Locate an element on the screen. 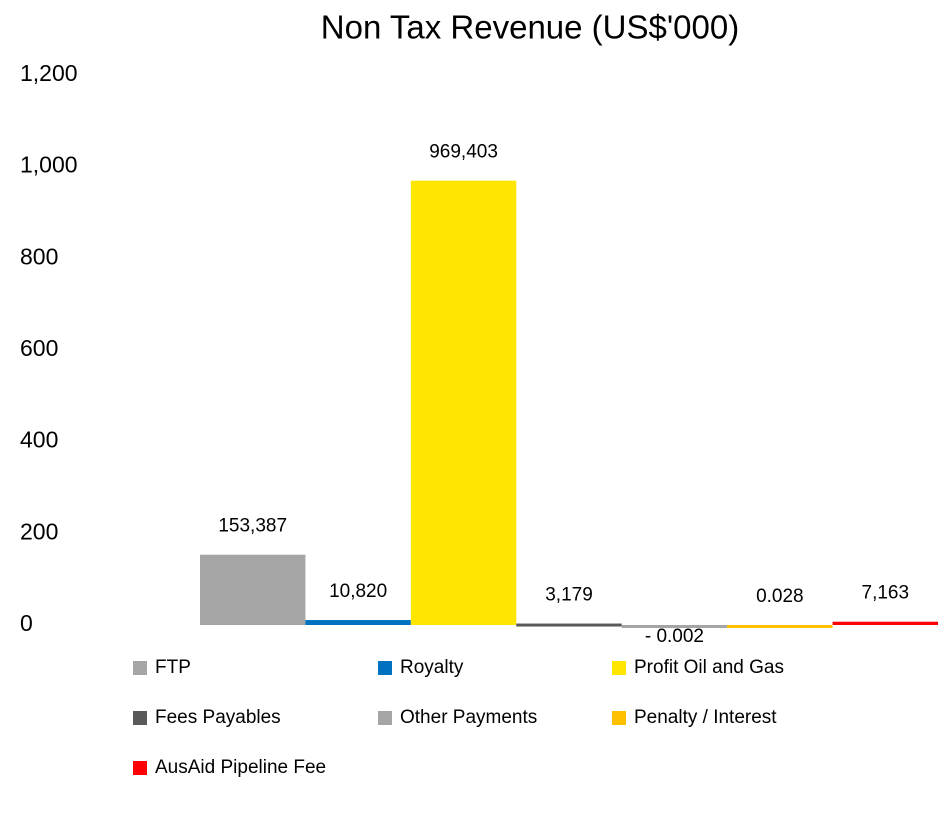 This screenshot has height=833, width=943. legend-label: Other Payments is located at coordinates (468, 717).